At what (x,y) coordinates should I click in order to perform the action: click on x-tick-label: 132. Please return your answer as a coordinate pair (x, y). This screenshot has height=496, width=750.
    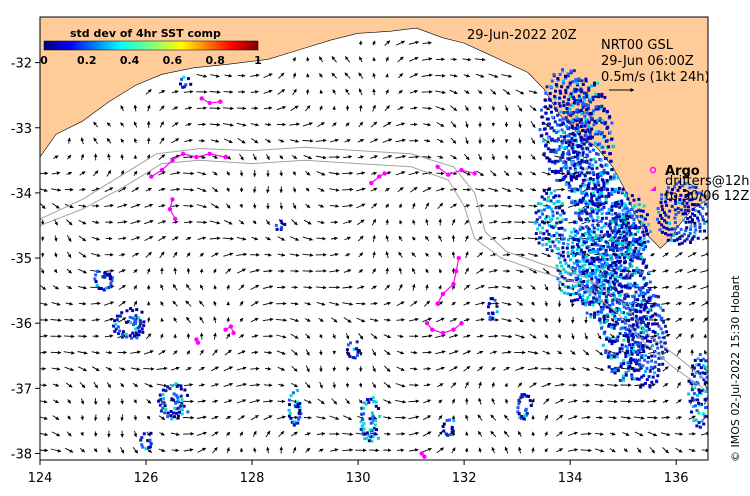
    Looking at the image, I should click on (464, 478).